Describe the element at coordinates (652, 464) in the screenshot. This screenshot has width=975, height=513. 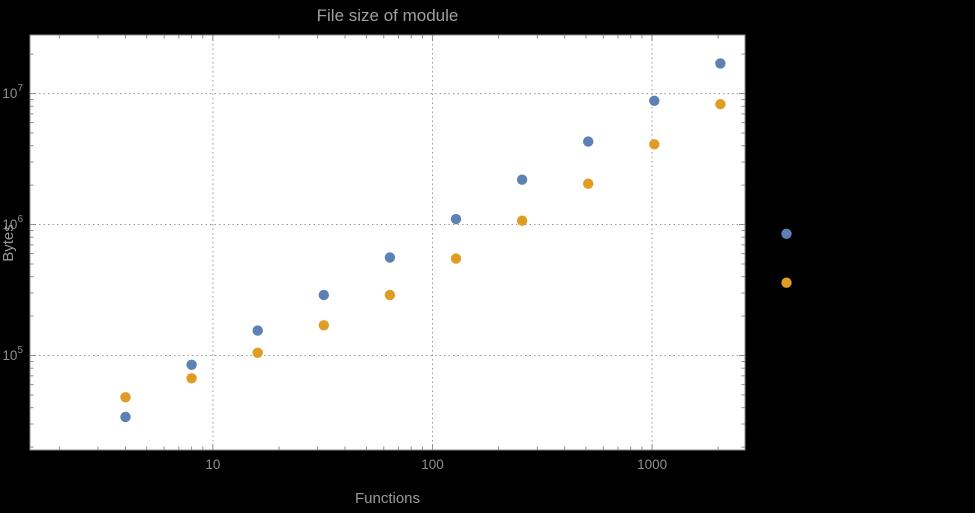
I see `x-tick-label: 1000` at that location.